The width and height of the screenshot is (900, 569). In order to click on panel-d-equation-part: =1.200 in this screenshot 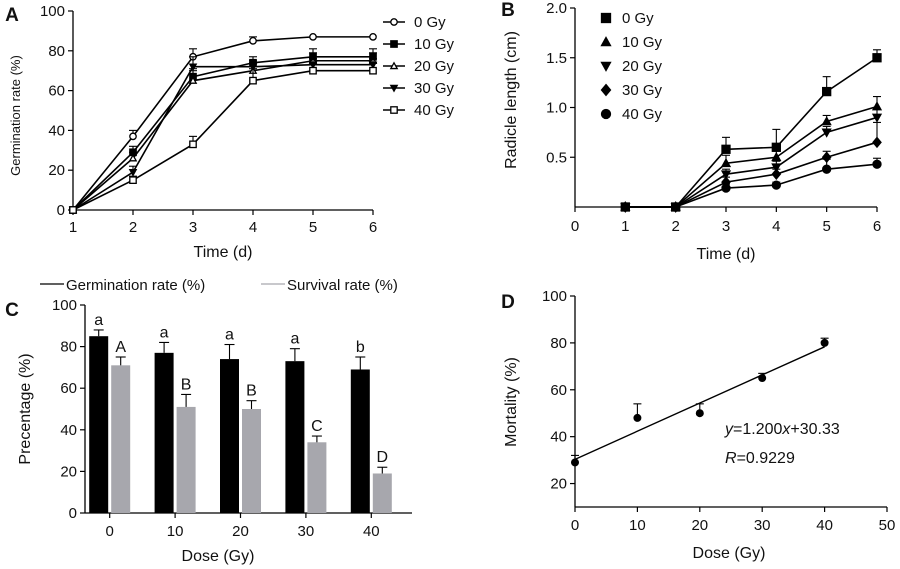, I will do `click(757, 429)`.